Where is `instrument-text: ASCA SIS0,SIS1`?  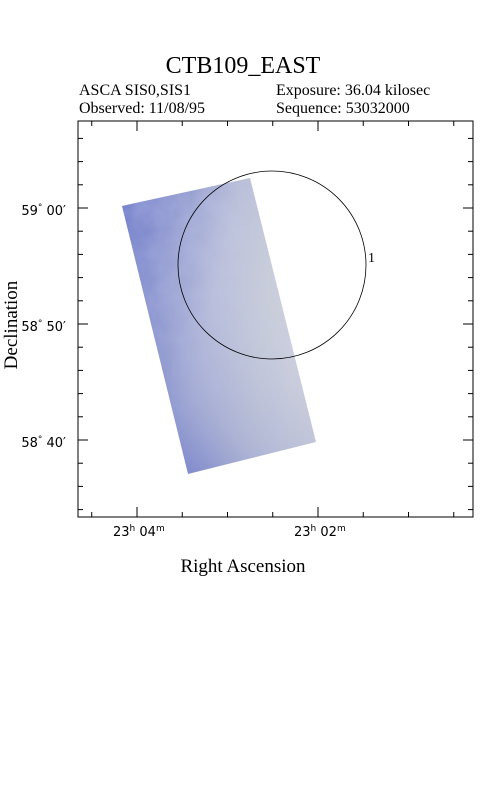
instrument-text: ASCA SIS0,SIS1 is located at coordinates (135, 90).